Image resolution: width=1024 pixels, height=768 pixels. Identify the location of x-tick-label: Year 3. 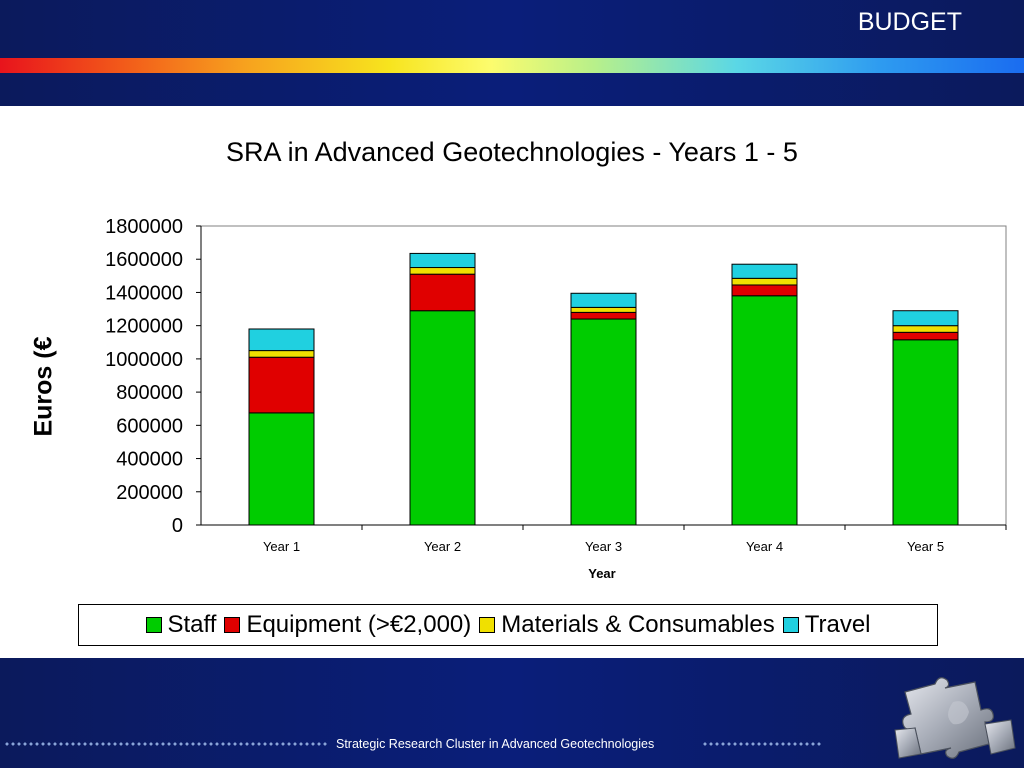
(603, 546).